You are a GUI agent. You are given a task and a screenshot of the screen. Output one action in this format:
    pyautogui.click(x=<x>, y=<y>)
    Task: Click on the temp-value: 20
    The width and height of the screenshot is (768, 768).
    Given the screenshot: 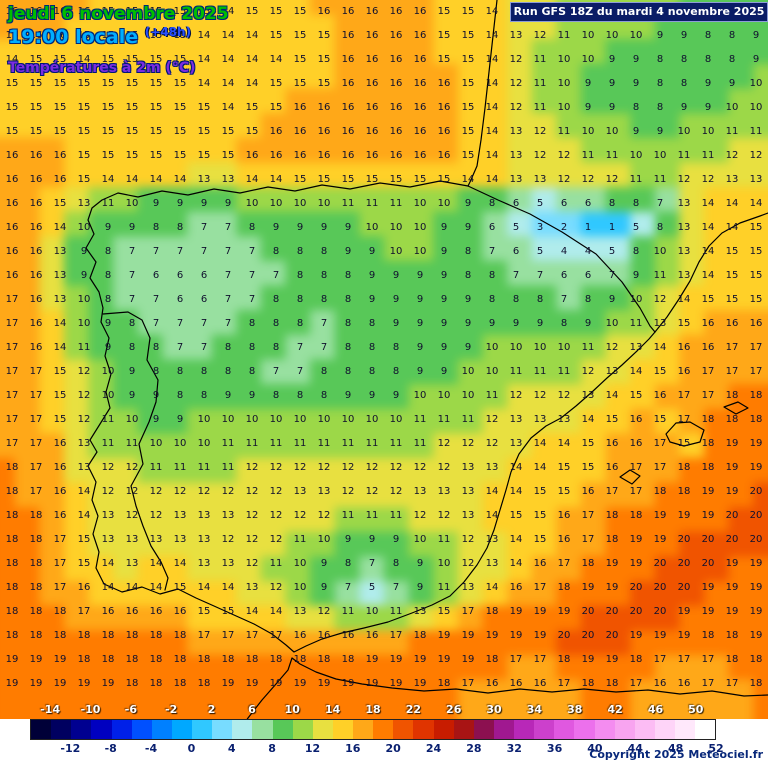 What is the action you would take?
    pyautogui.click(x=684, y=587)
    